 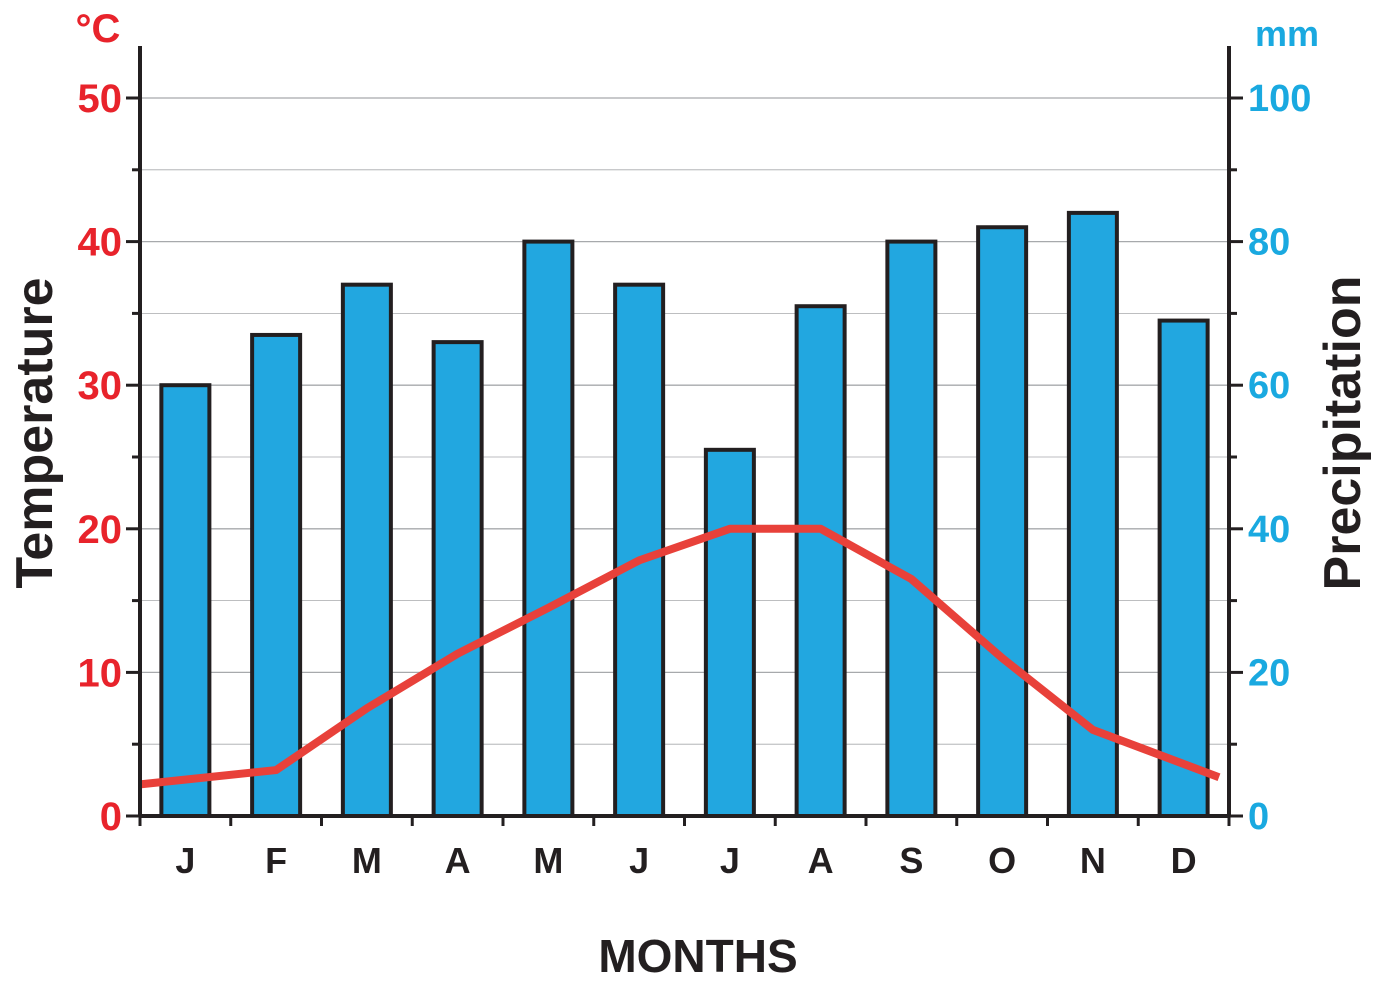 What do you see at coordinates (100, 243) in the screenshot?
I see `left-tick-label: 40` at bounding box center [100, 243].